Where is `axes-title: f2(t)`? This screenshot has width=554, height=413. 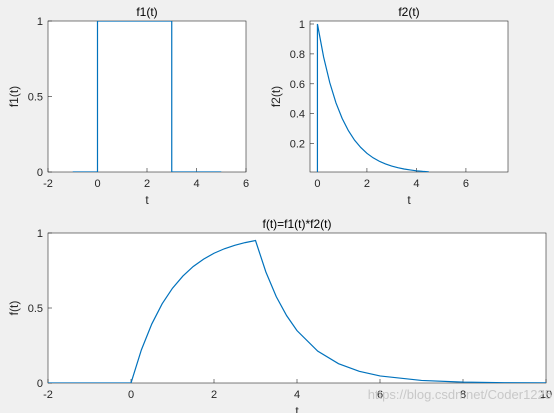 axes-title: f2(t) is located at coordinates (408, 12).